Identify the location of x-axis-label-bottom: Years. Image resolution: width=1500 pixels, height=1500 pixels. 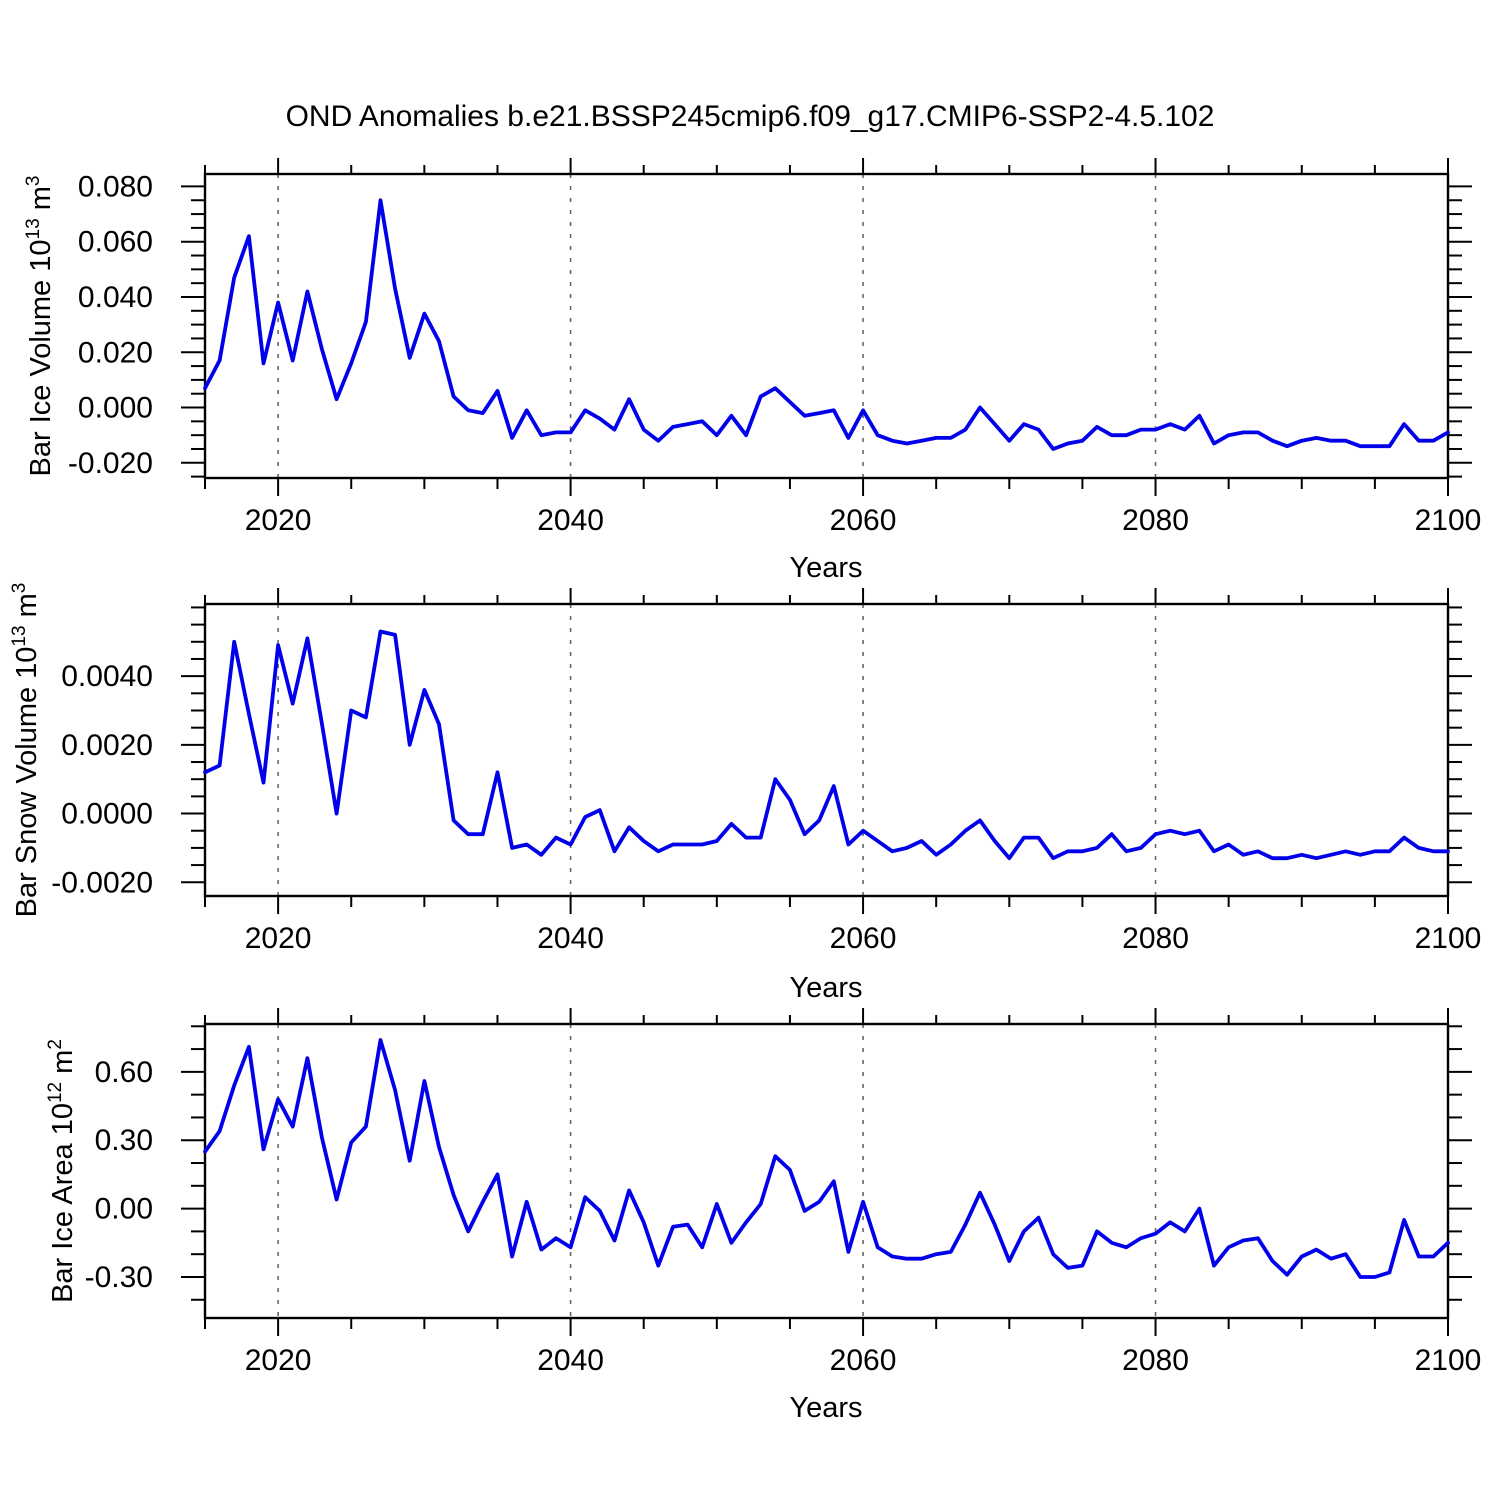
(826, 1408).